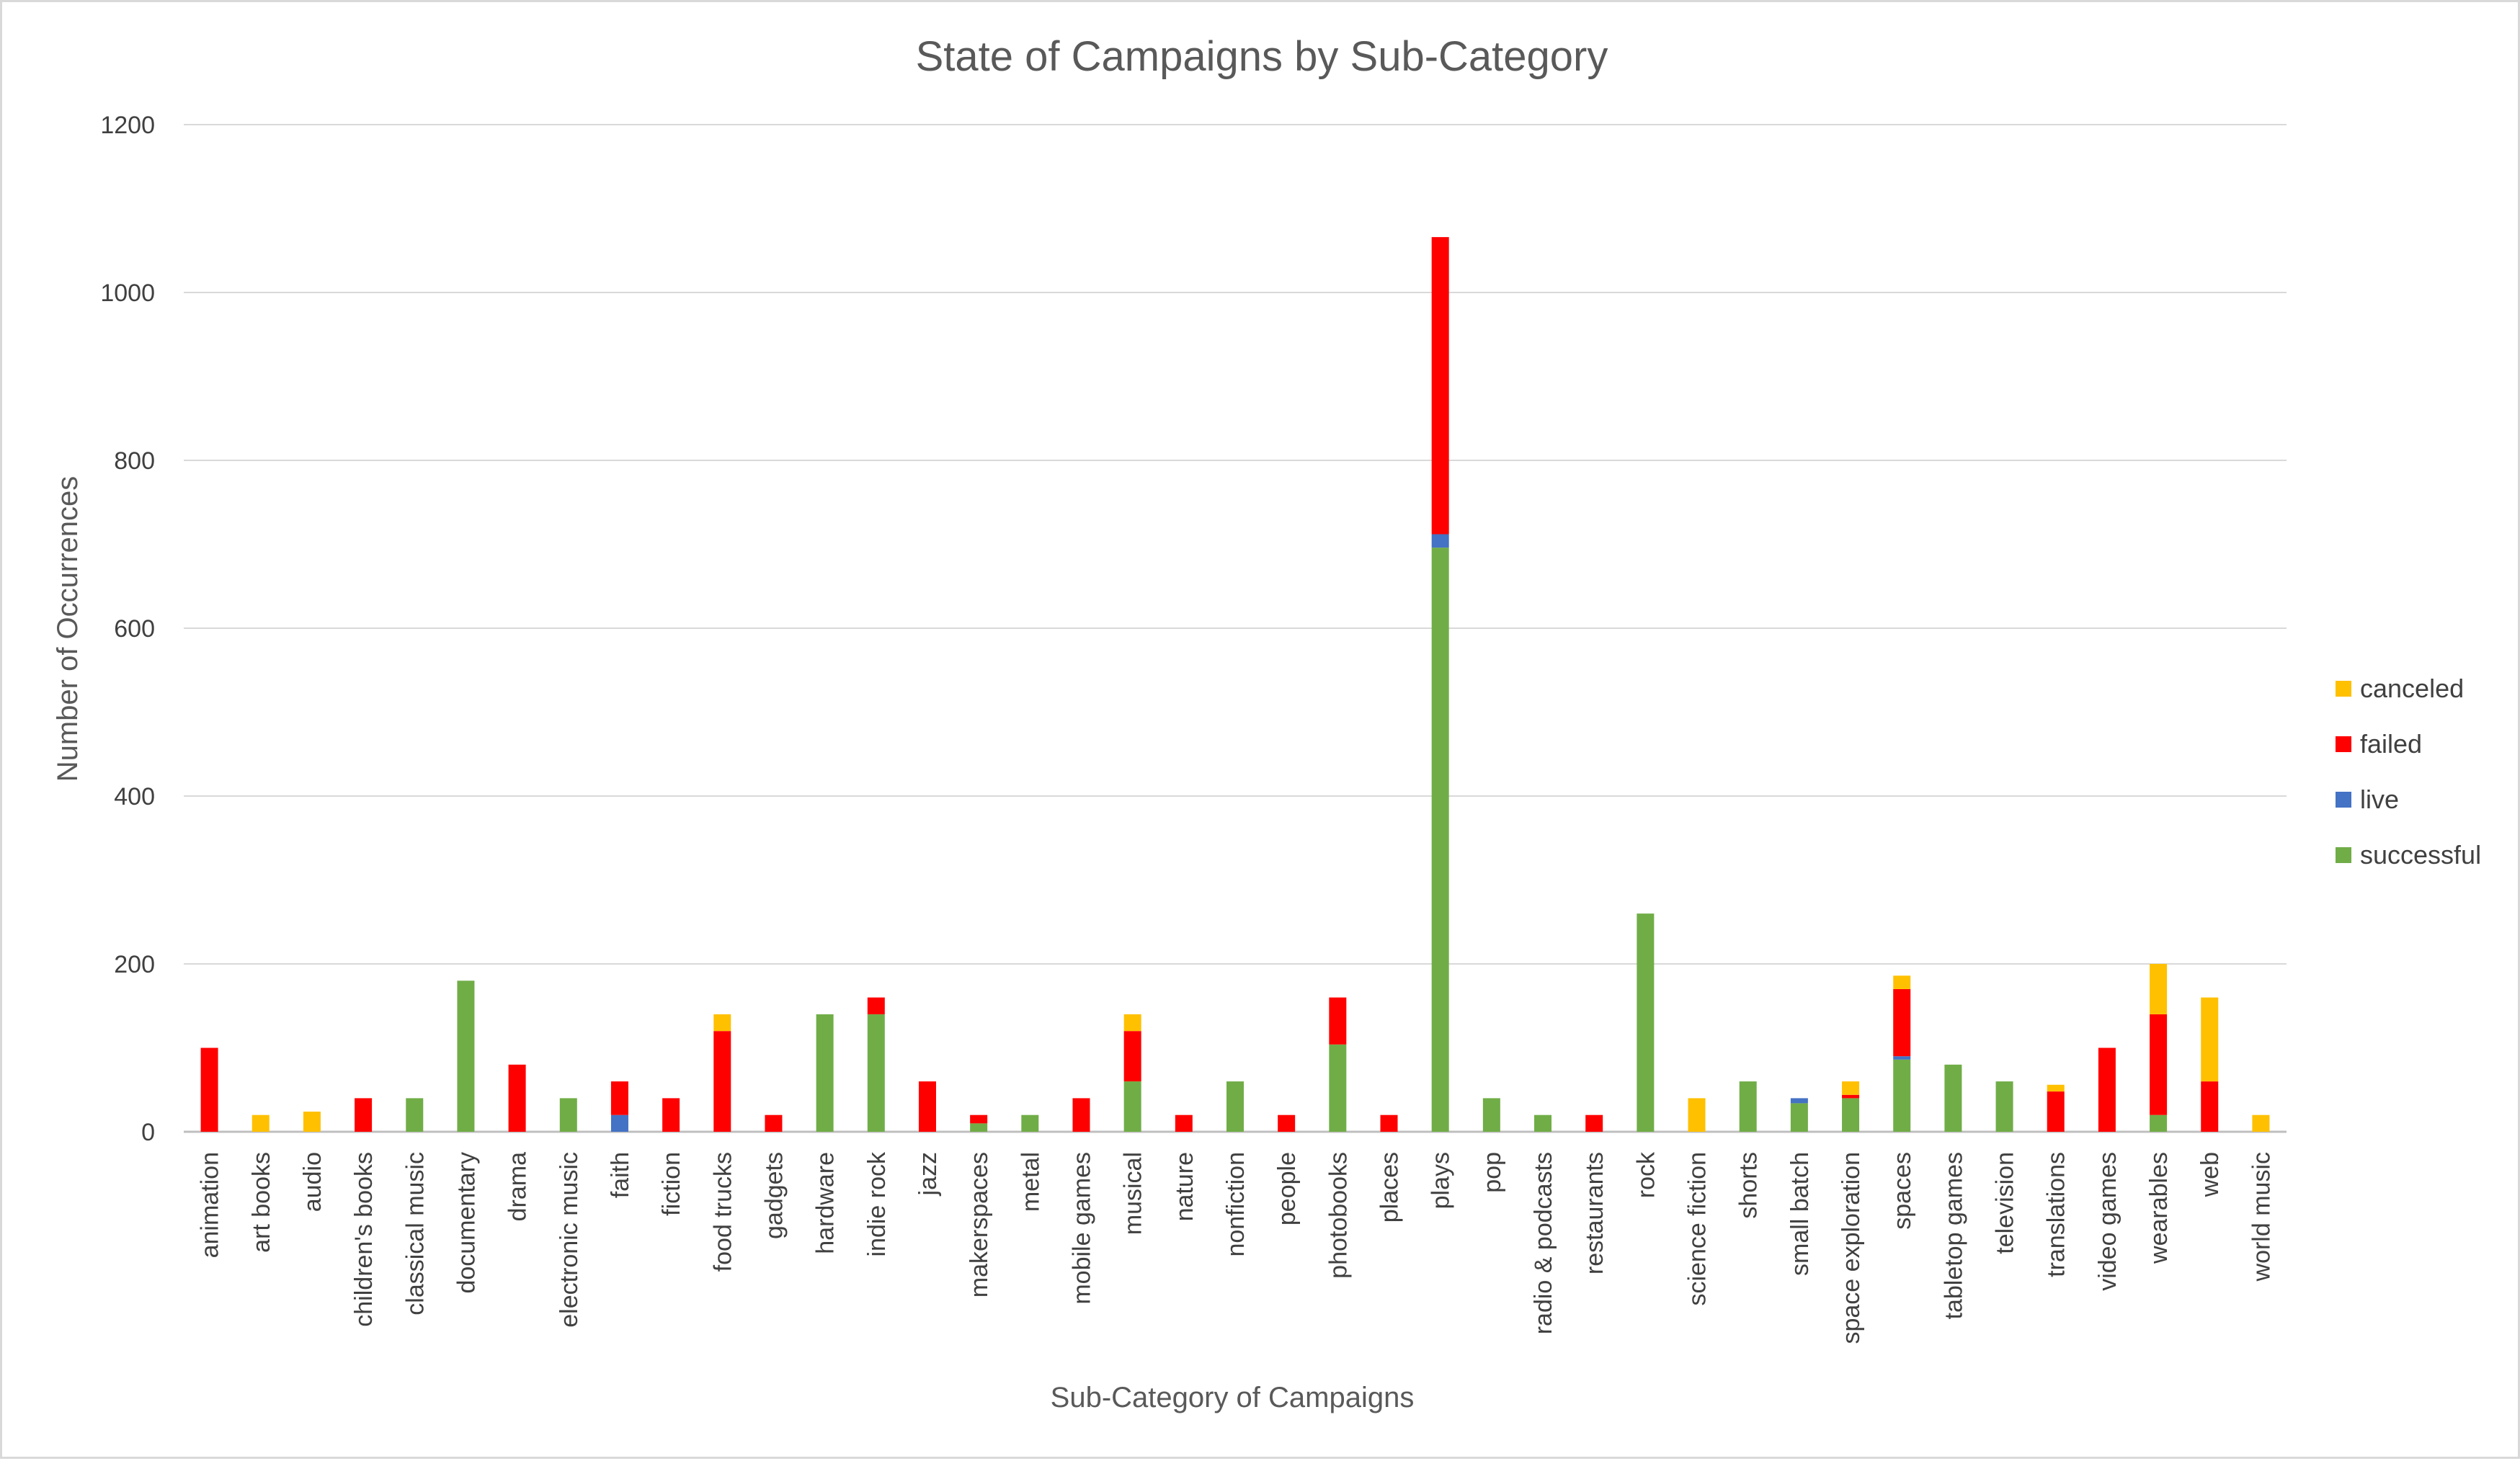 This screenshot has width=2520, height=1461. Describe the element at coordinates (2107, 1221) in the screenshot. I see `x-tick-label: video games` at that location.